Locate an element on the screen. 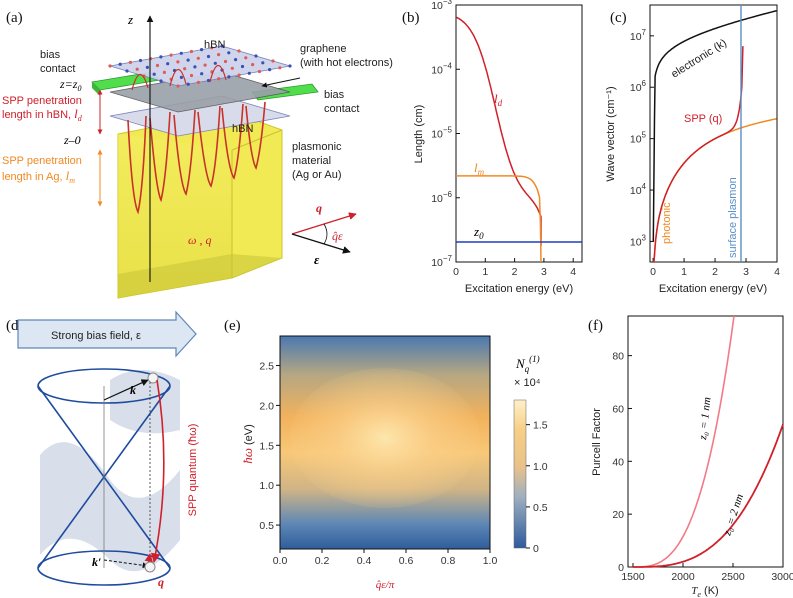 The height and width of the screenshot is (598, 793). surface-plasmon-label: surface plasmon is located at coordinates (733, 217).